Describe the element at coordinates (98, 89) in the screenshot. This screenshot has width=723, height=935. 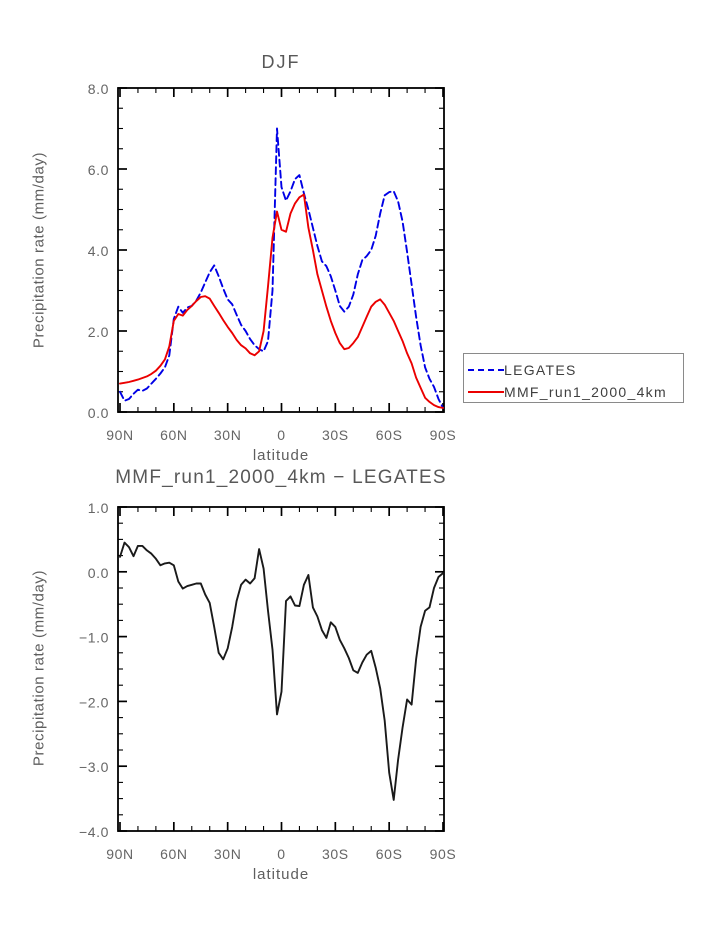
I see `y-tick-label: 8.0` at that location.